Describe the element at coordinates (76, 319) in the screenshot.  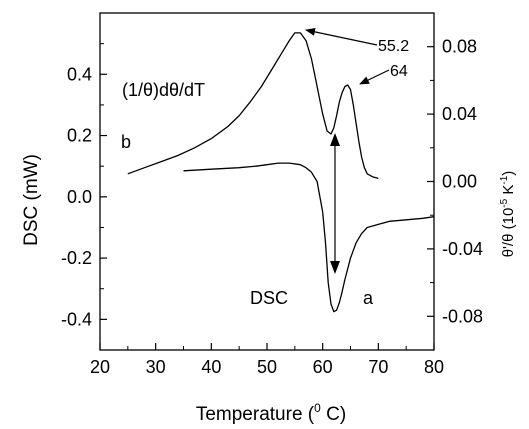
I see `y-left-tick-label: -0.4` at that location.